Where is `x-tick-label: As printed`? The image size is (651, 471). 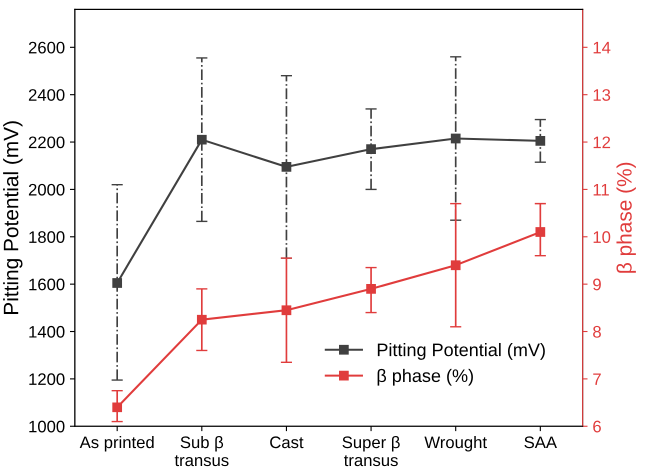
x-tick-label: As printed is located at coordinates (117, 444).